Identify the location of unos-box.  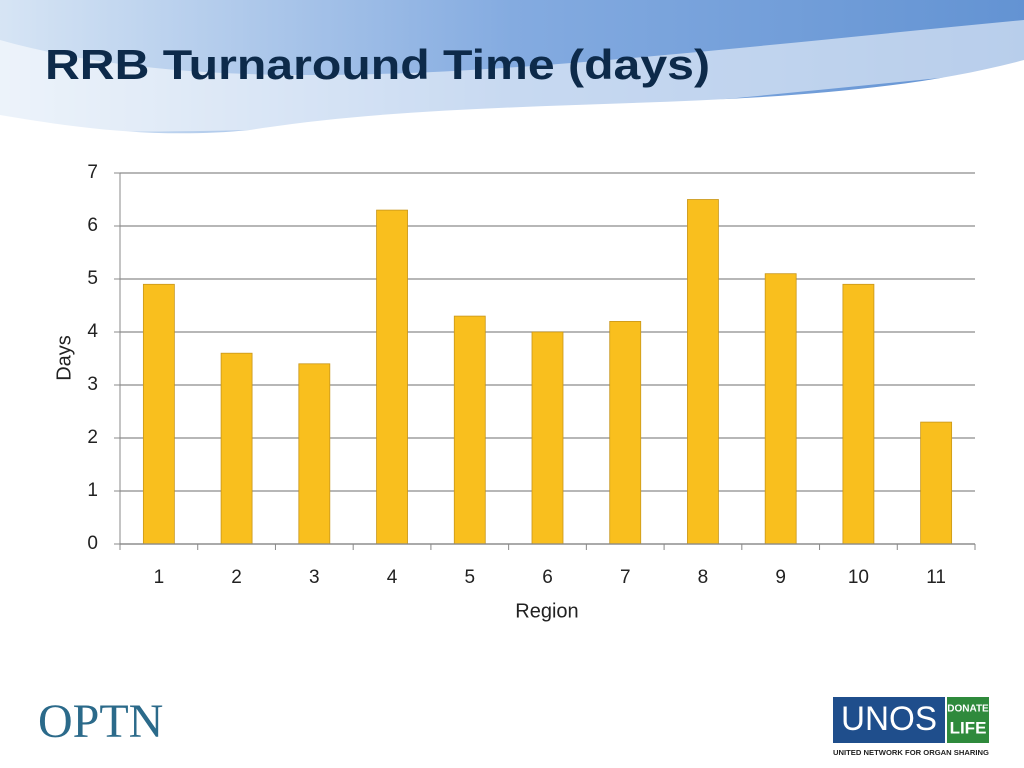
(889, 720).